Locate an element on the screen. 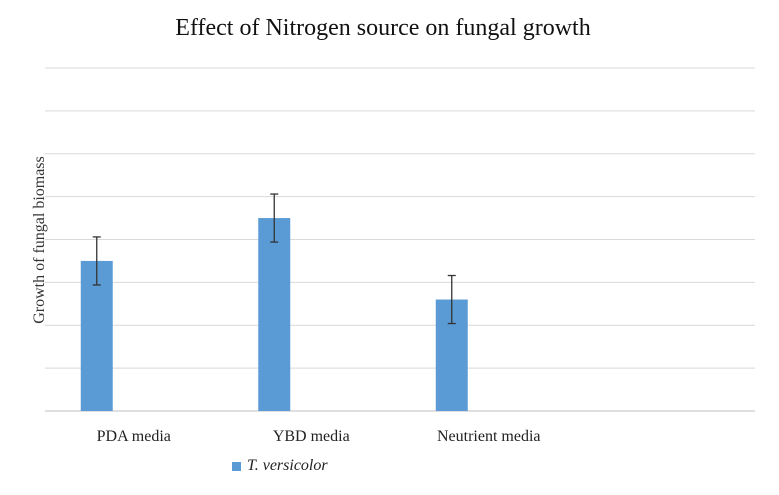 Image resolution: width=779 pixels, height=495 pixels. x-tick-labels: PDA media YBD media Neutrient media is located at coordinates (319, 436).